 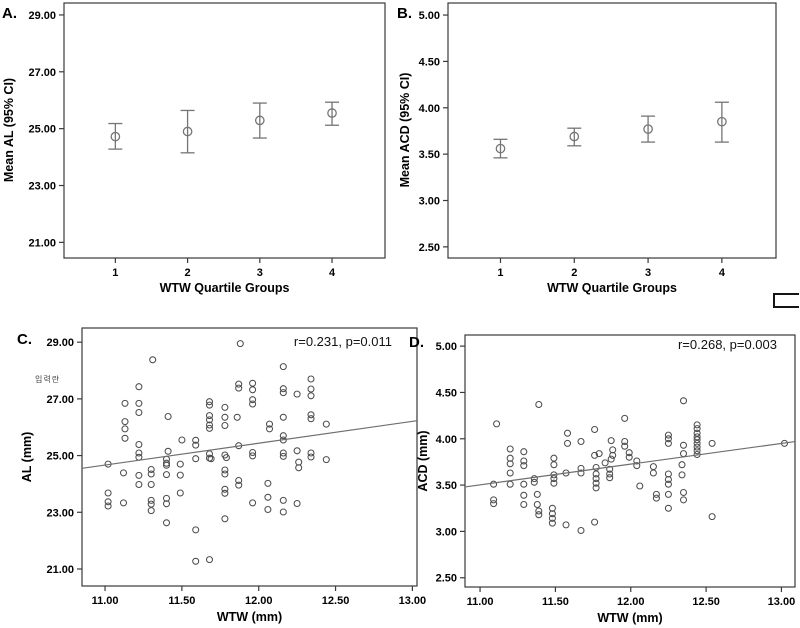 I want to click on y-tick-label: 4.50, so click(x=446, y=393).